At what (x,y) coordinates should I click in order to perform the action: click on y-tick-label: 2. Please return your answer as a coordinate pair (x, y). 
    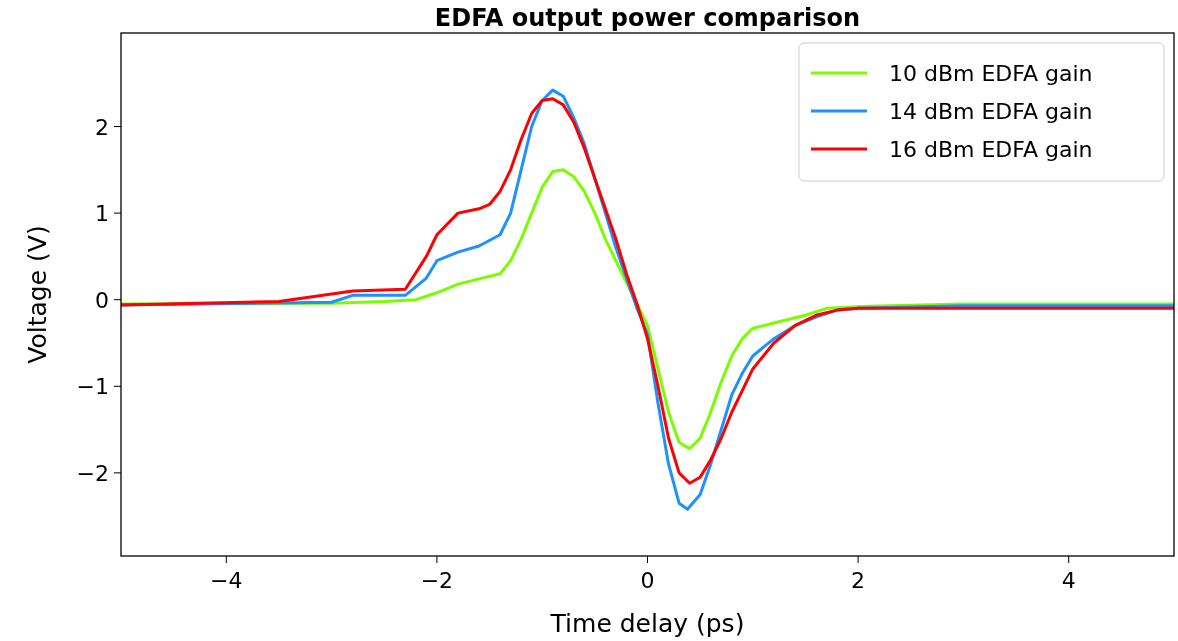
    Looking at the image, I should click on (102, 127).